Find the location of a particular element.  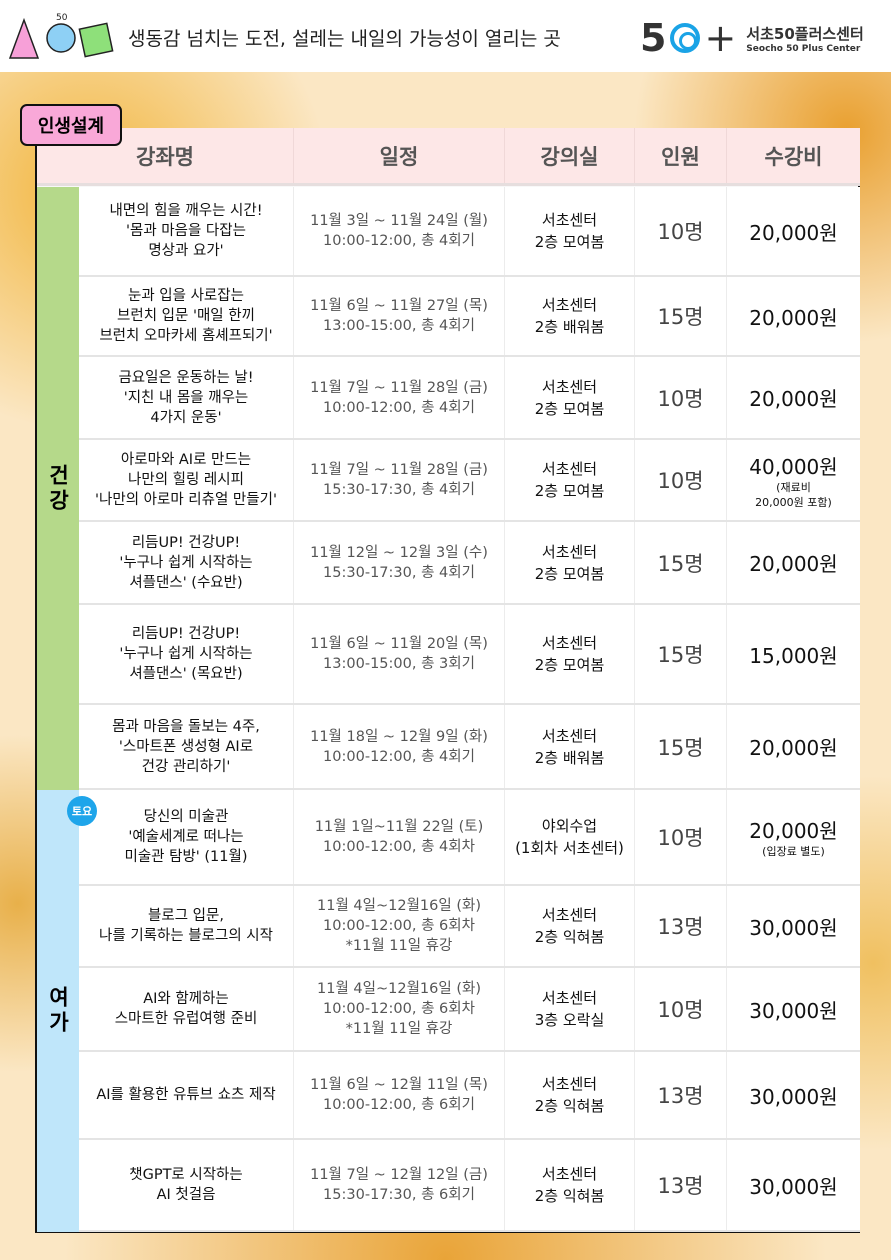

course-schedule: 11월 7일 ~ 11월 28일 (금) 15:30-17:30, 총 4회기 is located at coordinates (399, 480).